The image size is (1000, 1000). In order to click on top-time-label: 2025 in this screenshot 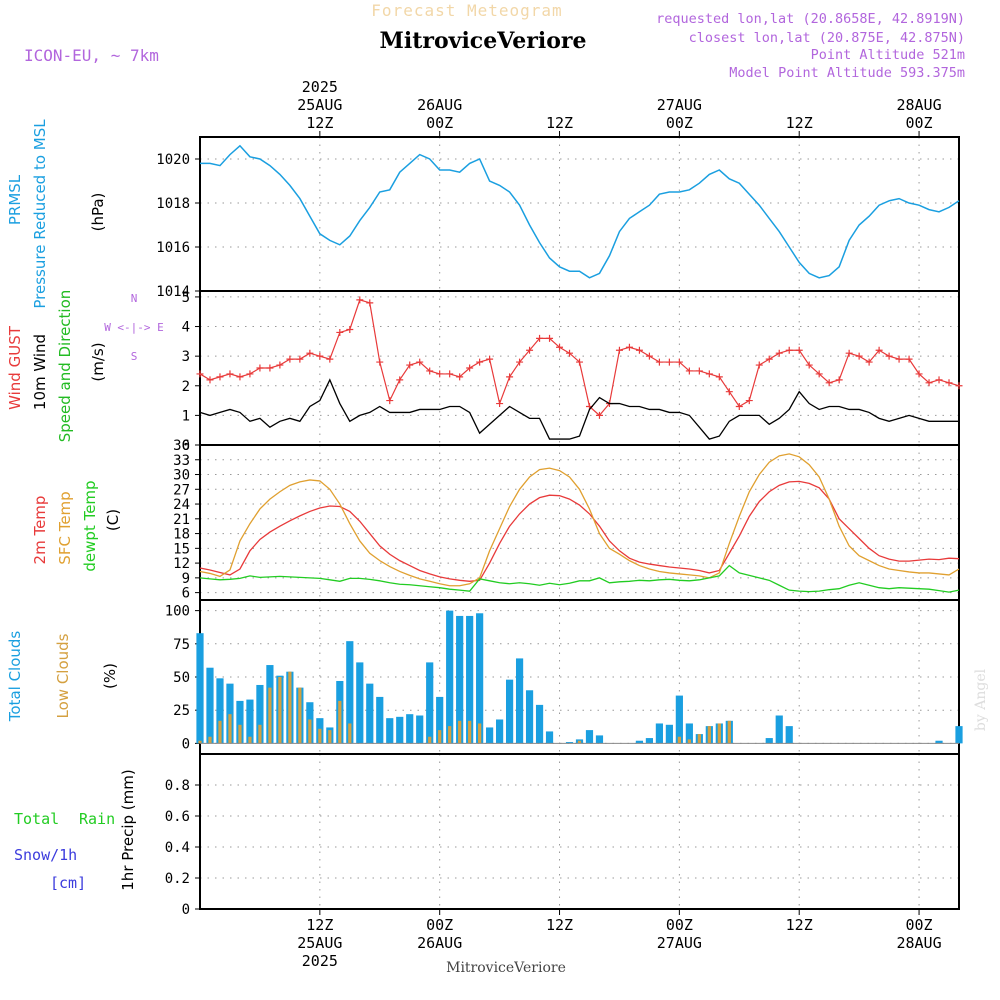, I will do `click(320, 87)`.